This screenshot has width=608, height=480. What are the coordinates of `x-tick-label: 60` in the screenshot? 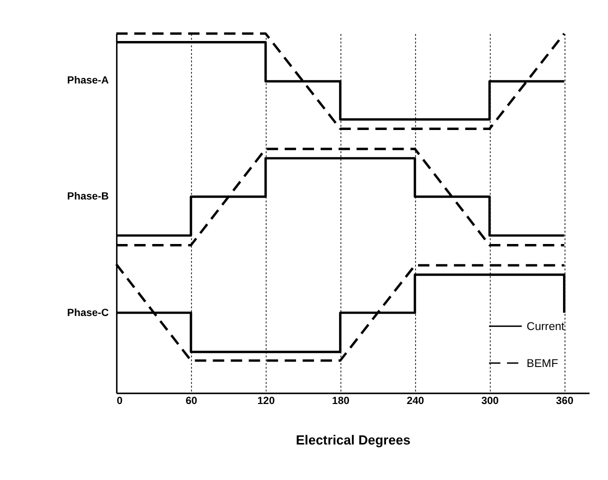 It's located at (192, 401).